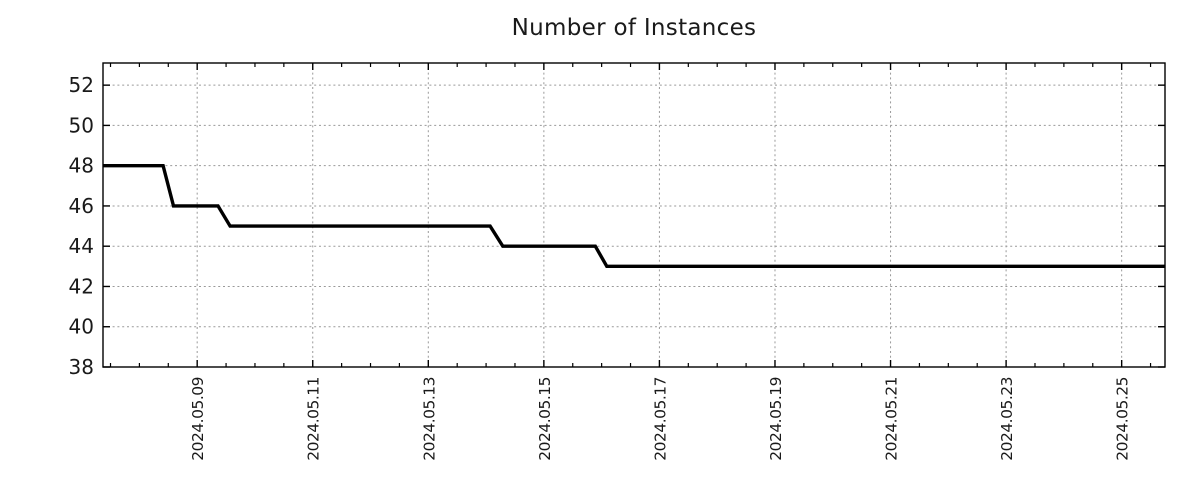 This screenshot has height=500, width=1200. I want to click on x-tick-label: 2024.05.19, so click(776, 419).